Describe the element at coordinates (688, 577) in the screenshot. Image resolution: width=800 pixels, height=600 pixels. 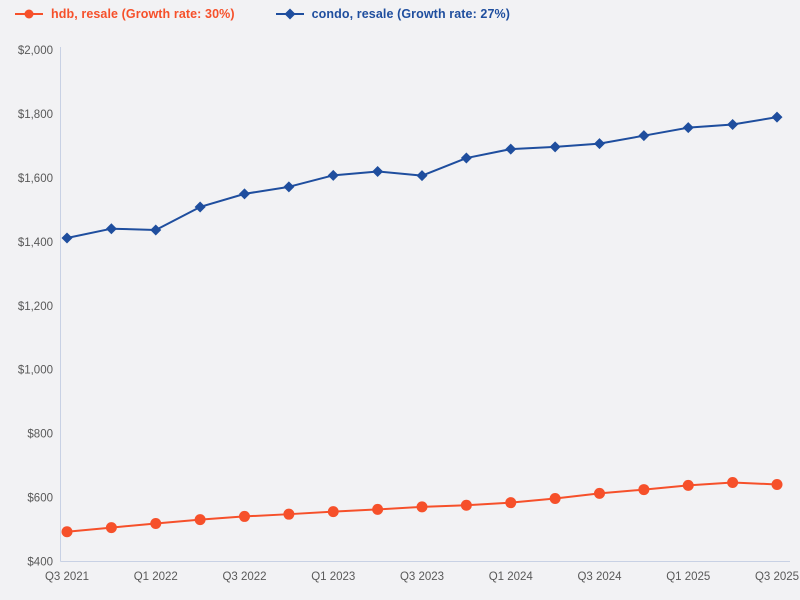
I see `svg-text: Q1 2025` at that location.